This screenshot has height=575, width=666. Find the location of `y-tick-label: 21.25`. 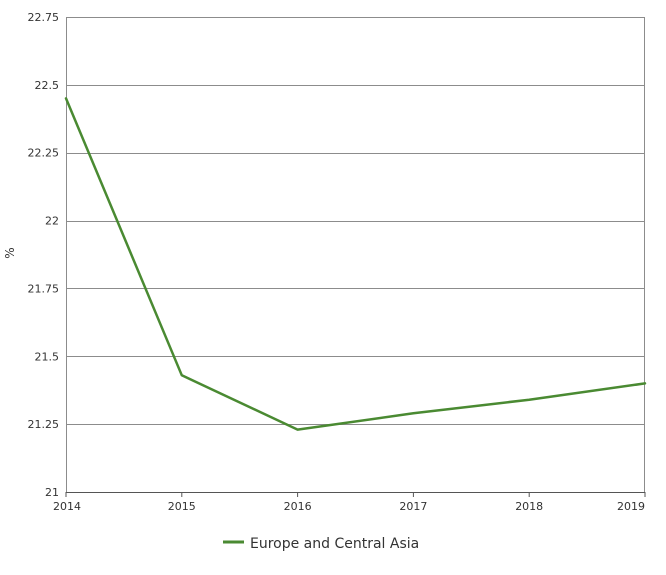

y-tick-label: 21.25 is located at coordinates (44, 424).